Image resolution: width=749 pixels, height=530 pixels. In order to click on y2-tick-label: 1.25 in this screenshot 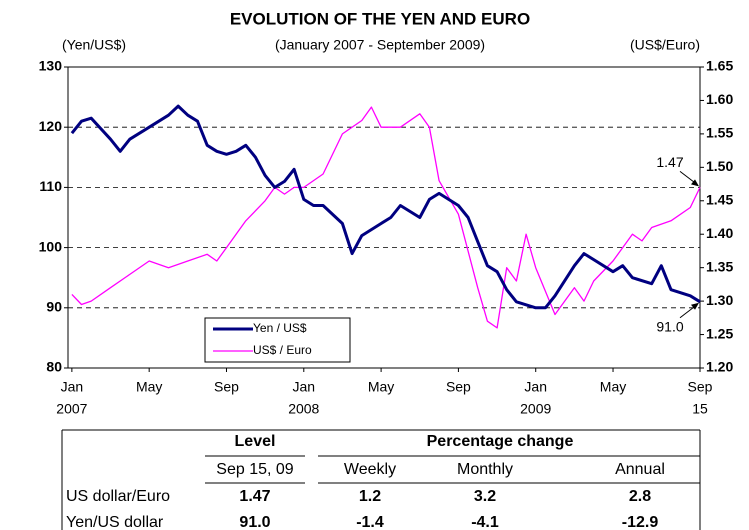, I will do `click(719, 333)`.